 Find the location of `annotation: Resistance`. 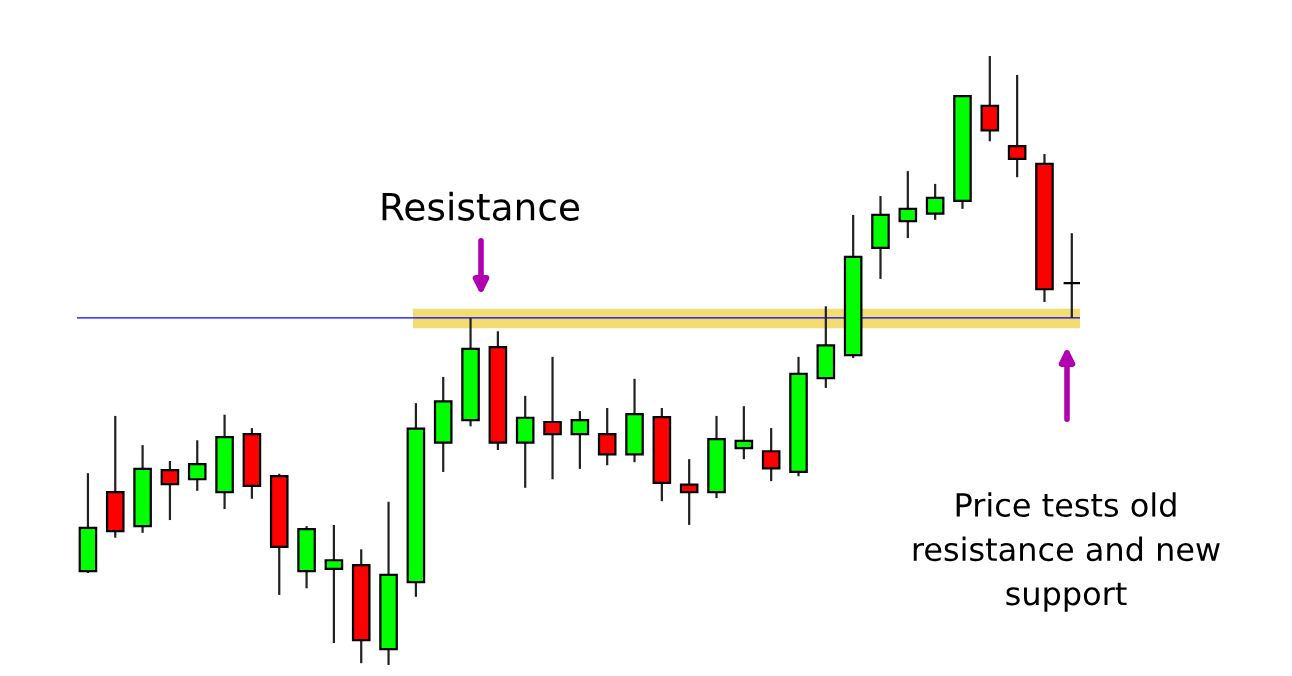

annotation: Resistance is located at coordinates (481, 206).